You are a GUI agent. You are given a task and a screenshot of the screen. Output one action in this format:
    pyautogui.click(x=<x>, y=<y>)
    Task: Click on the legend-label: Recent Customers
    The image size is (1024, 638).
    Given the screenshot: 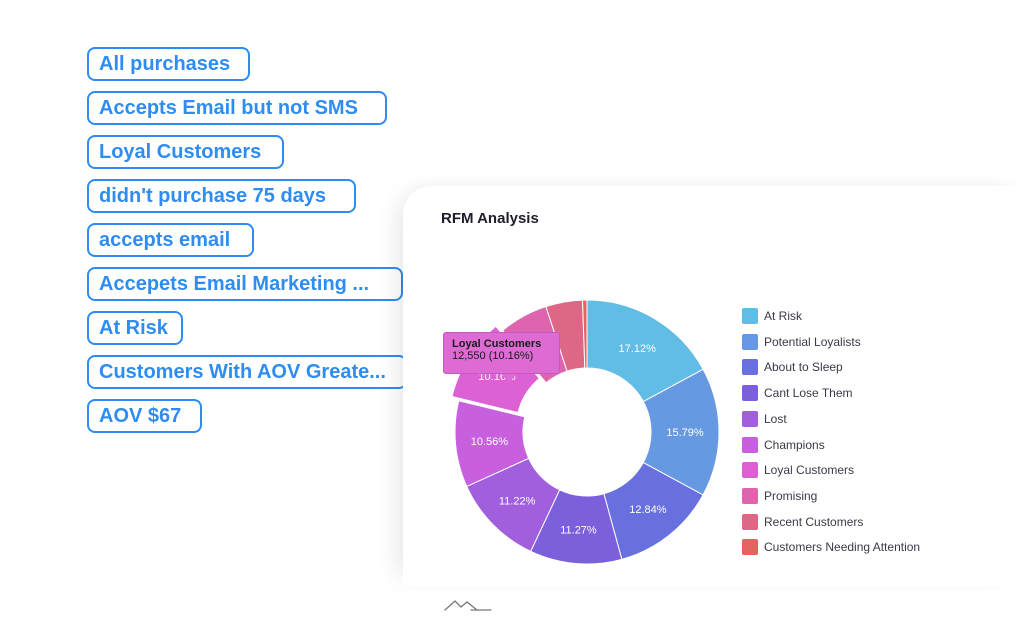 What is the action you would take?
    pyautogui.click(x=814, y=521)
    